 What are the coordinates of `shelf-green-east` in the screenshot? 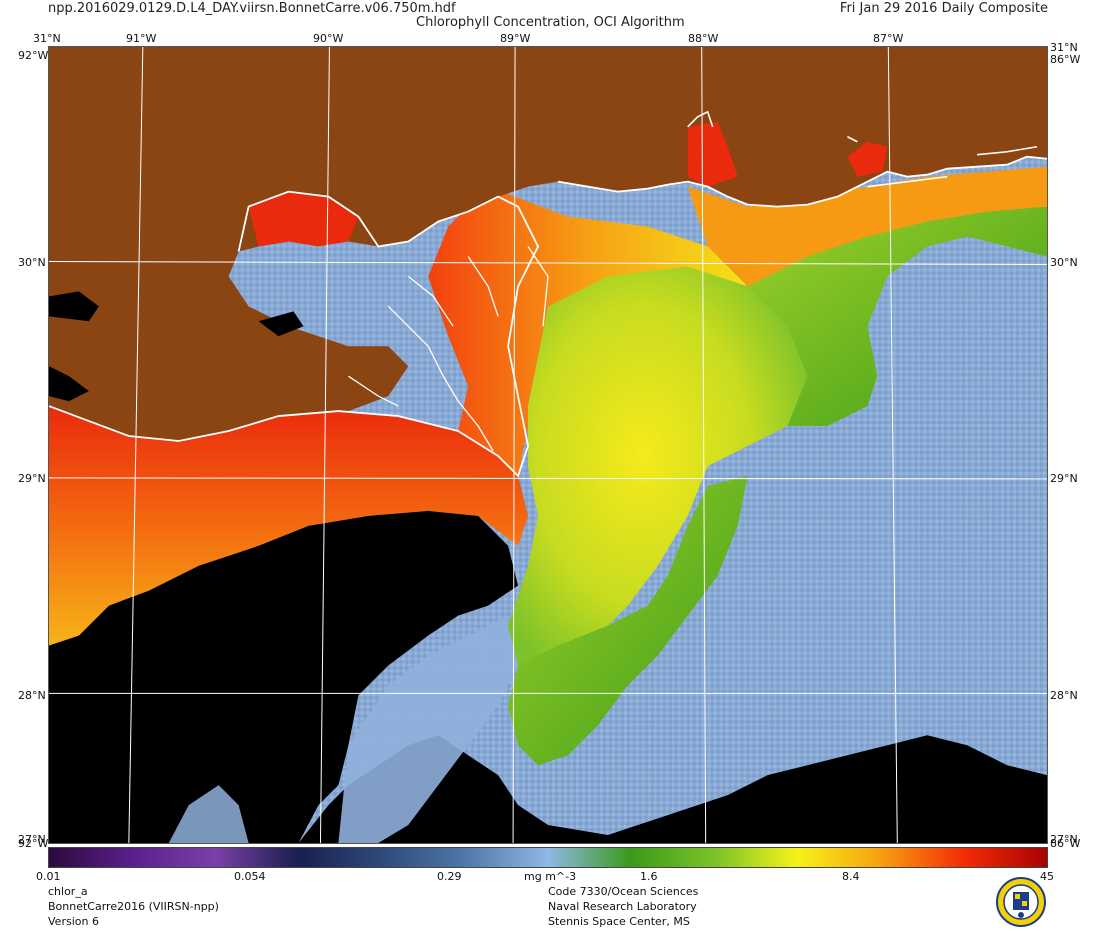 It's located at (897, 316).